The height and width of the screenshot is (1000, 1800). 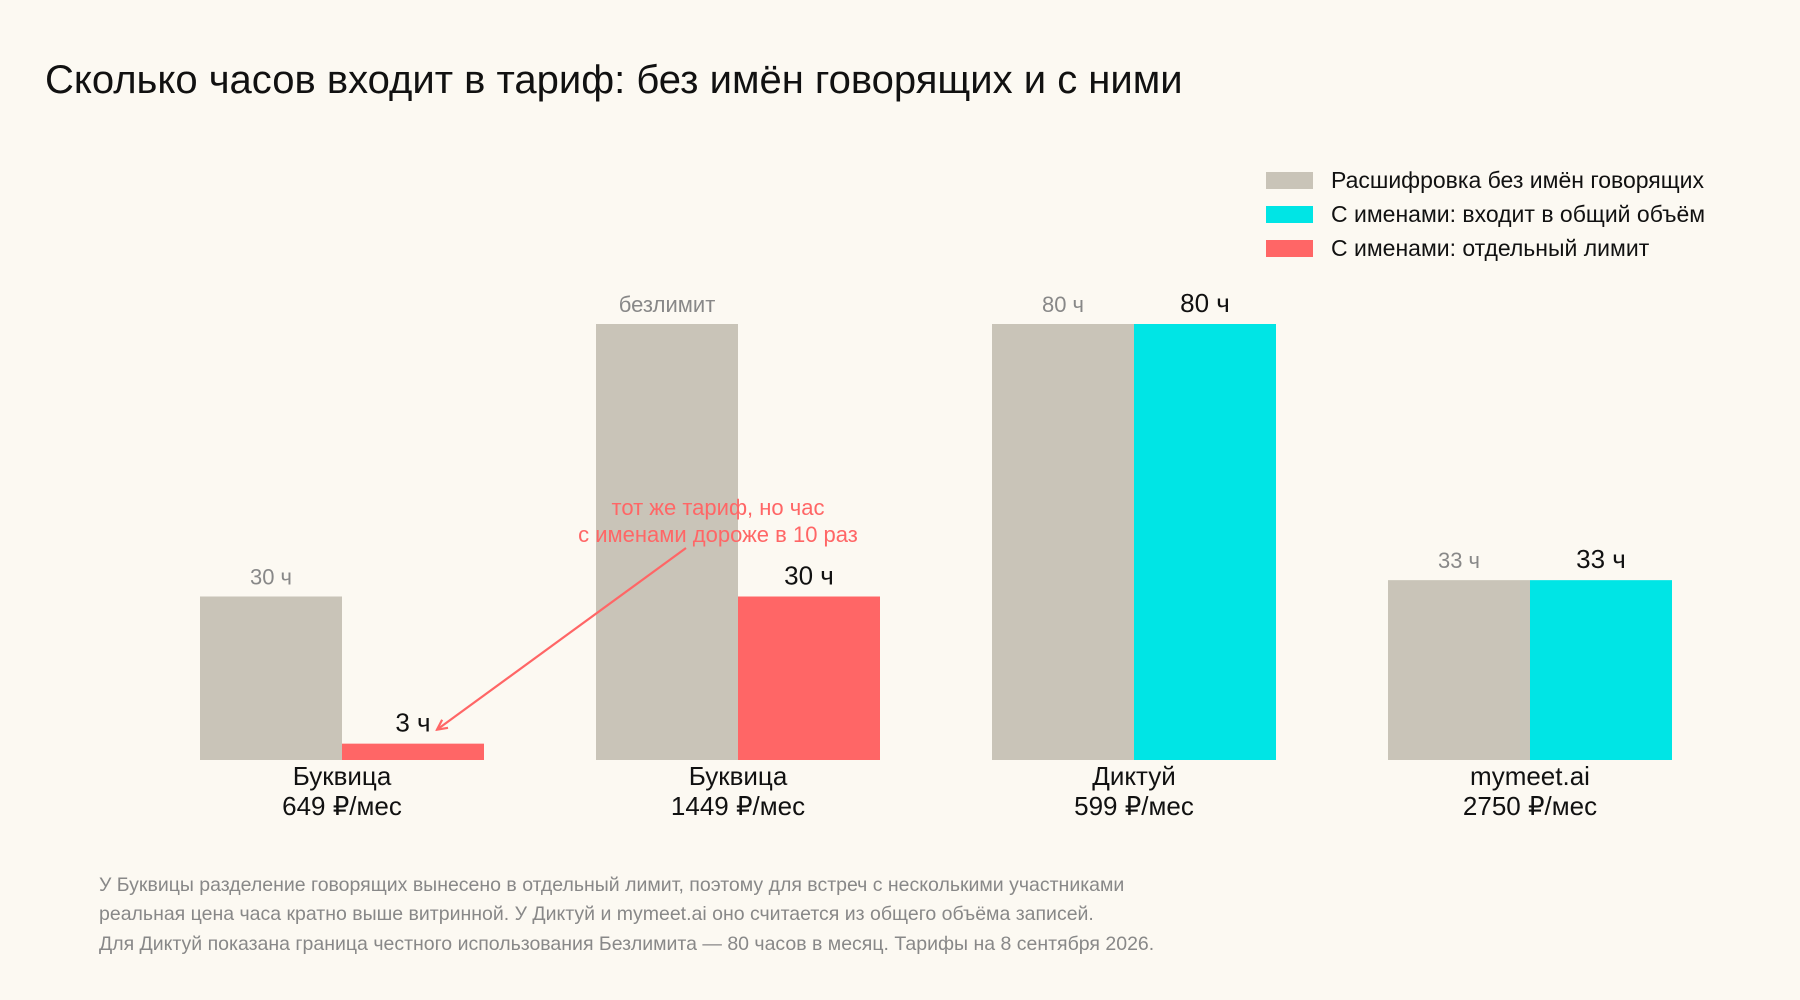 What do you see at coordinates (342, 776) in the screenshot?
I see `category-name-0: Буквица` at bounding box center [342, 776].